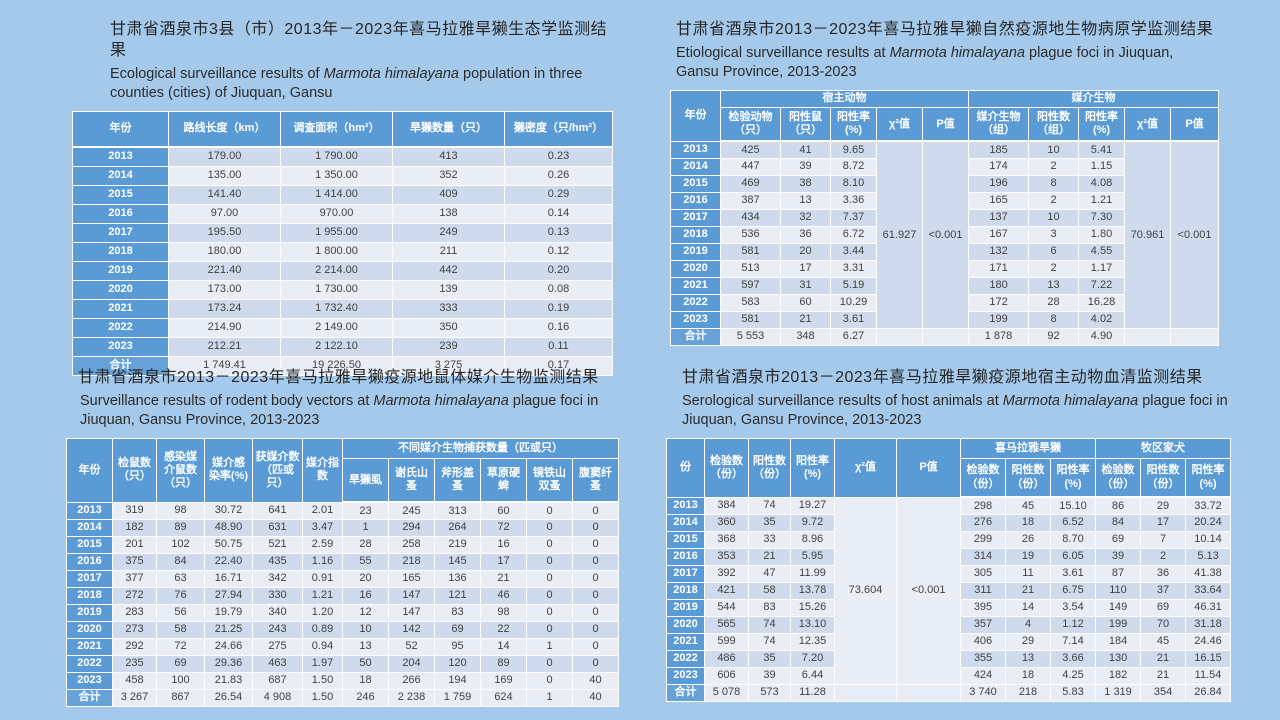 The image size is (1280, 720). I want to click on cell: <0.001, so click(928, 590).